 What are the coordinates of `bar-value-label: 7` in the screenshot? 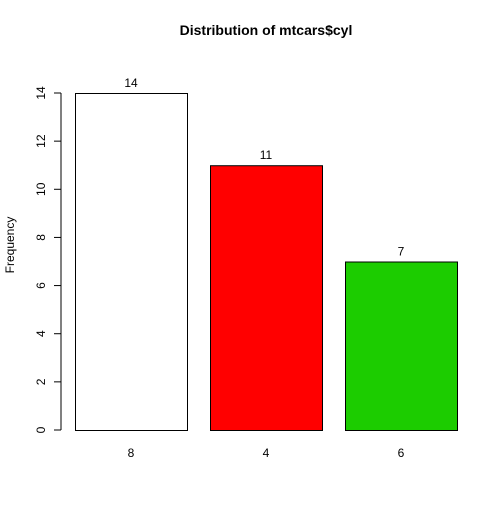 It's located at (401, 252).